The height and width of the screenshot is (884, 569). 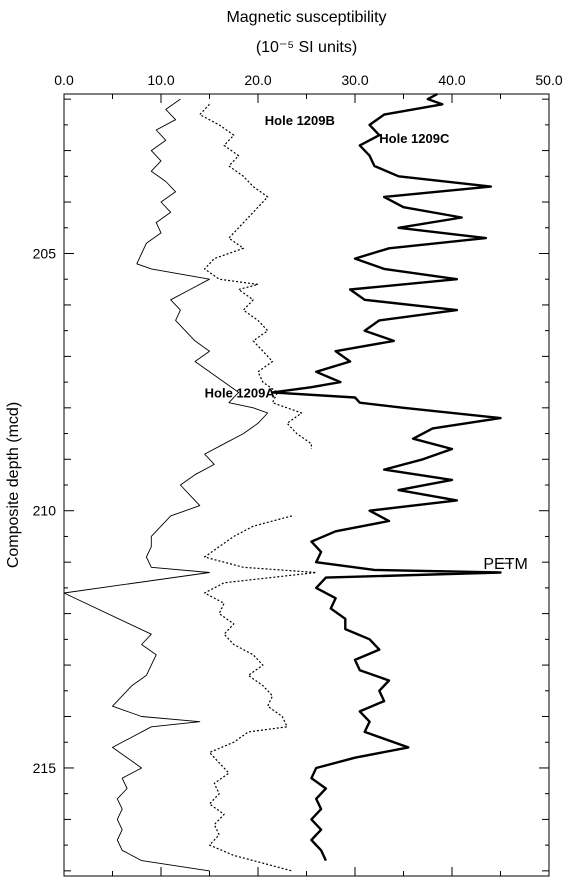 I want to click on y-axis-title: Composite depth (mcd), so click(x=13, y=485).